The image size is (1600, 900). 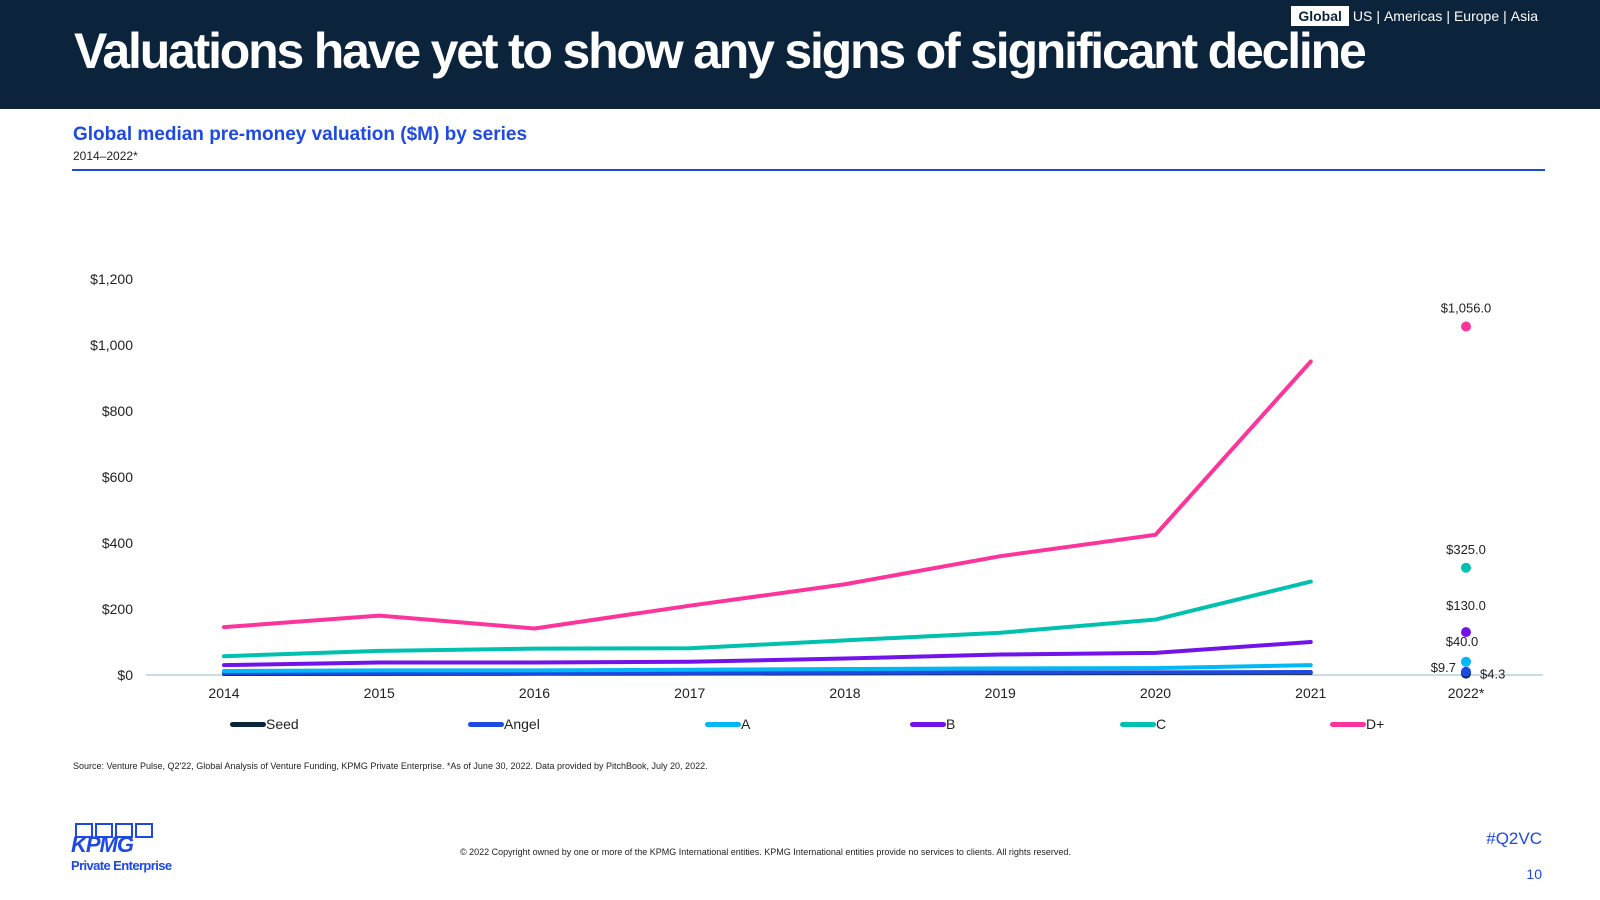 I want to click on legend-item-a: A, so click(x=727, y=724).